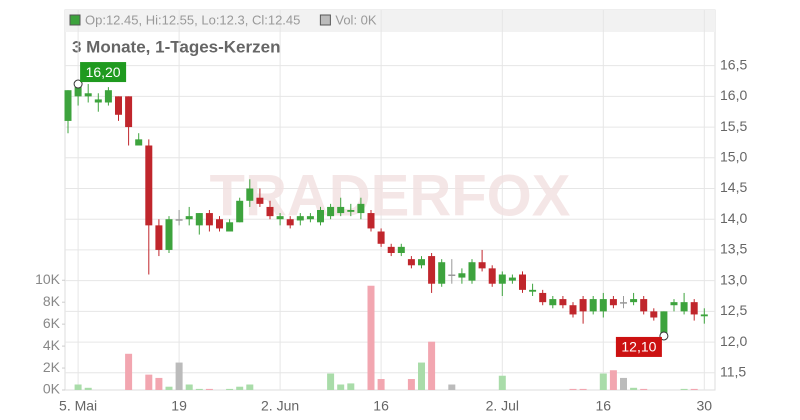 This screenshot has height=420, width=800. I want to click on y-tick-label: 11,5, so click(733, 372).